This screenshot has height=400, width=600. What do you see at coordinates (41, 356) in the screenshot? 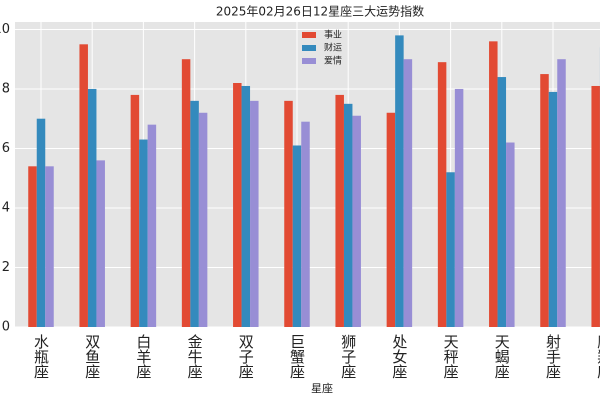
I see `x-tick-label: 水瓶座` at bounding box center [41, 356].